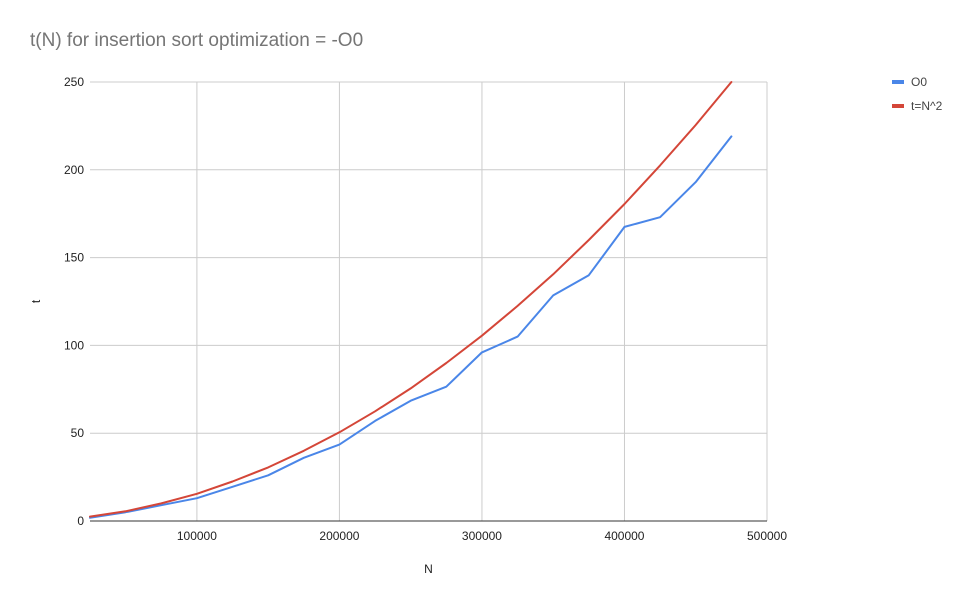 This screenshot has height=606, width=980. I want to click on y-axis-label: t, so click(36, 301).